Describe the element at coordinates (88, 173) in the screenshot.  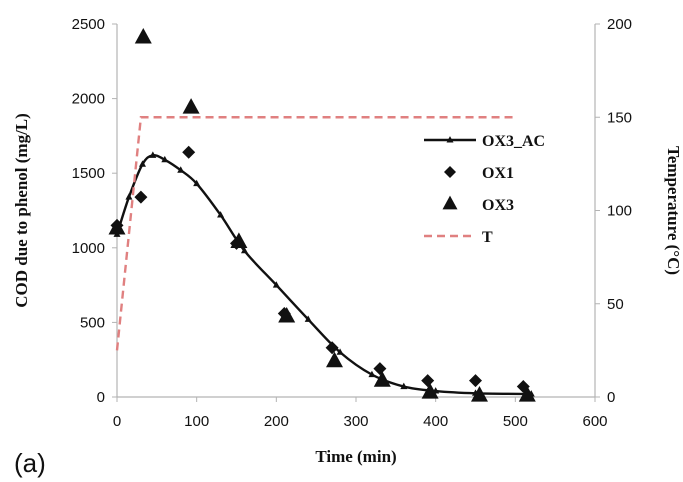
I see `y-tick-label: 1500` at that location.